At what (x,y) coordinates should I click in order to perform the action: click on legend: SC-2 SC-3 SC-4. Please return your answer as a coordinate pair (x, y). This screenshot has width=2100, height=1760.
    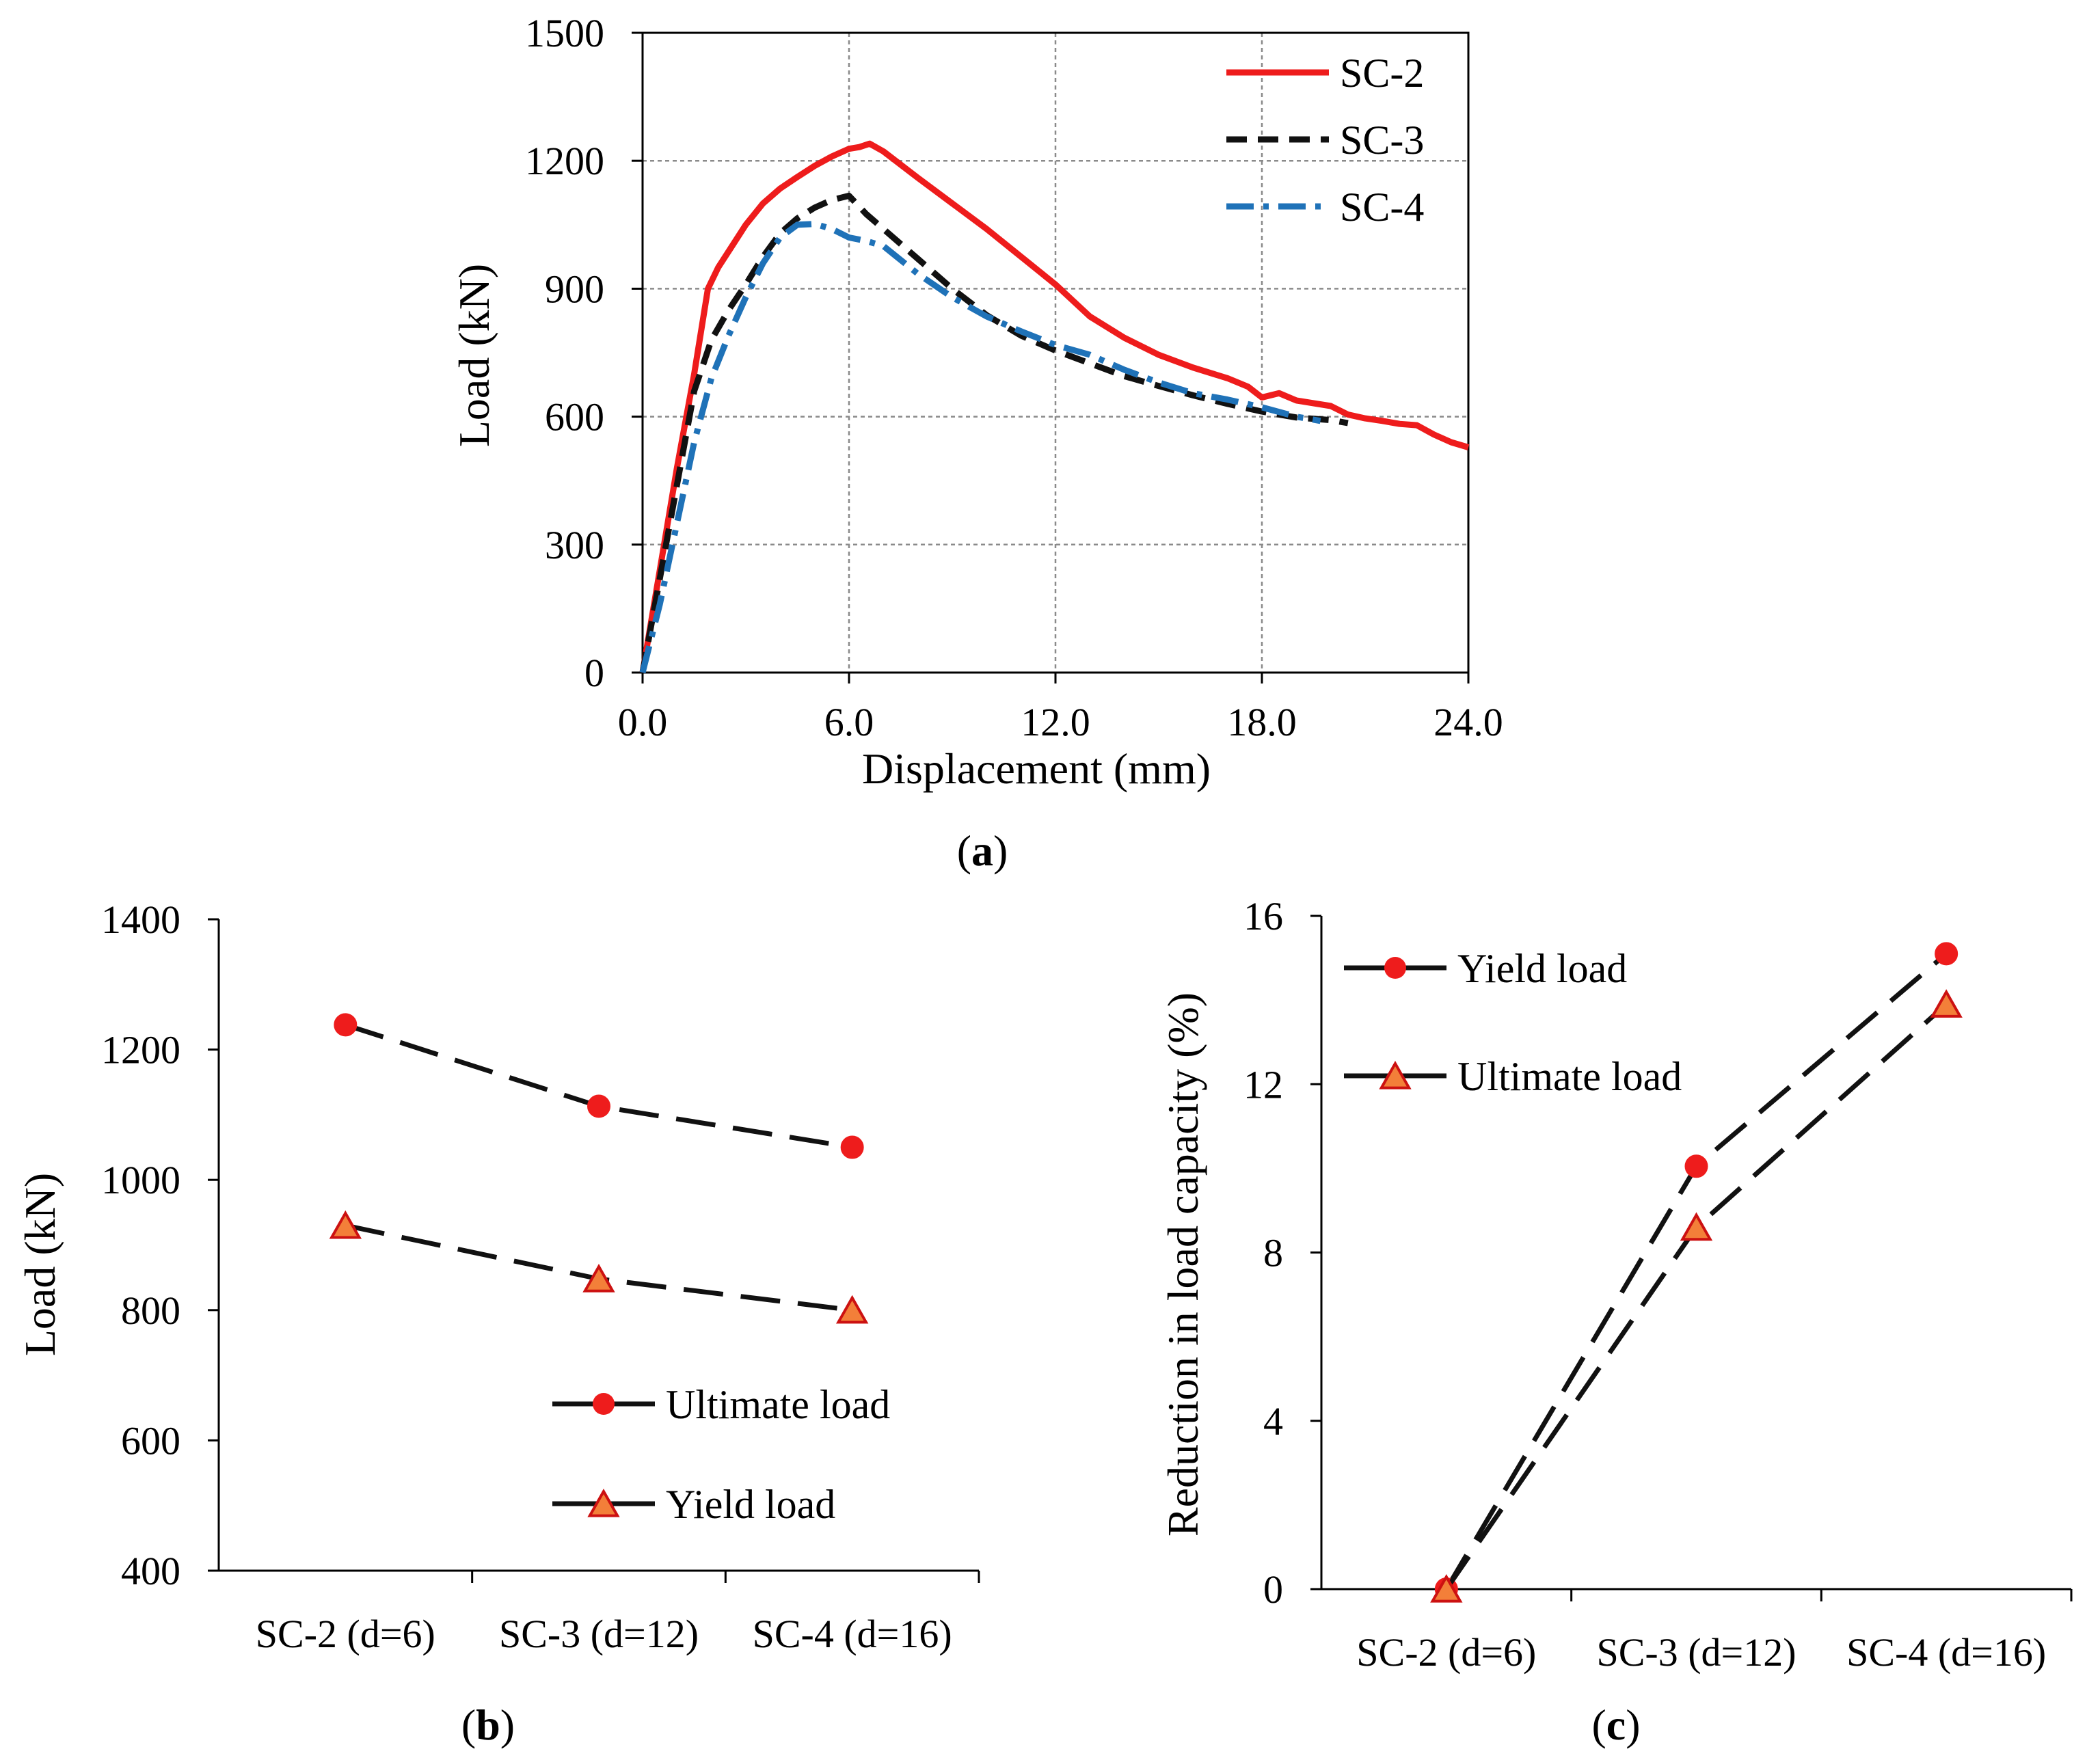
    Looking at the image, I should click on (1325, 140).